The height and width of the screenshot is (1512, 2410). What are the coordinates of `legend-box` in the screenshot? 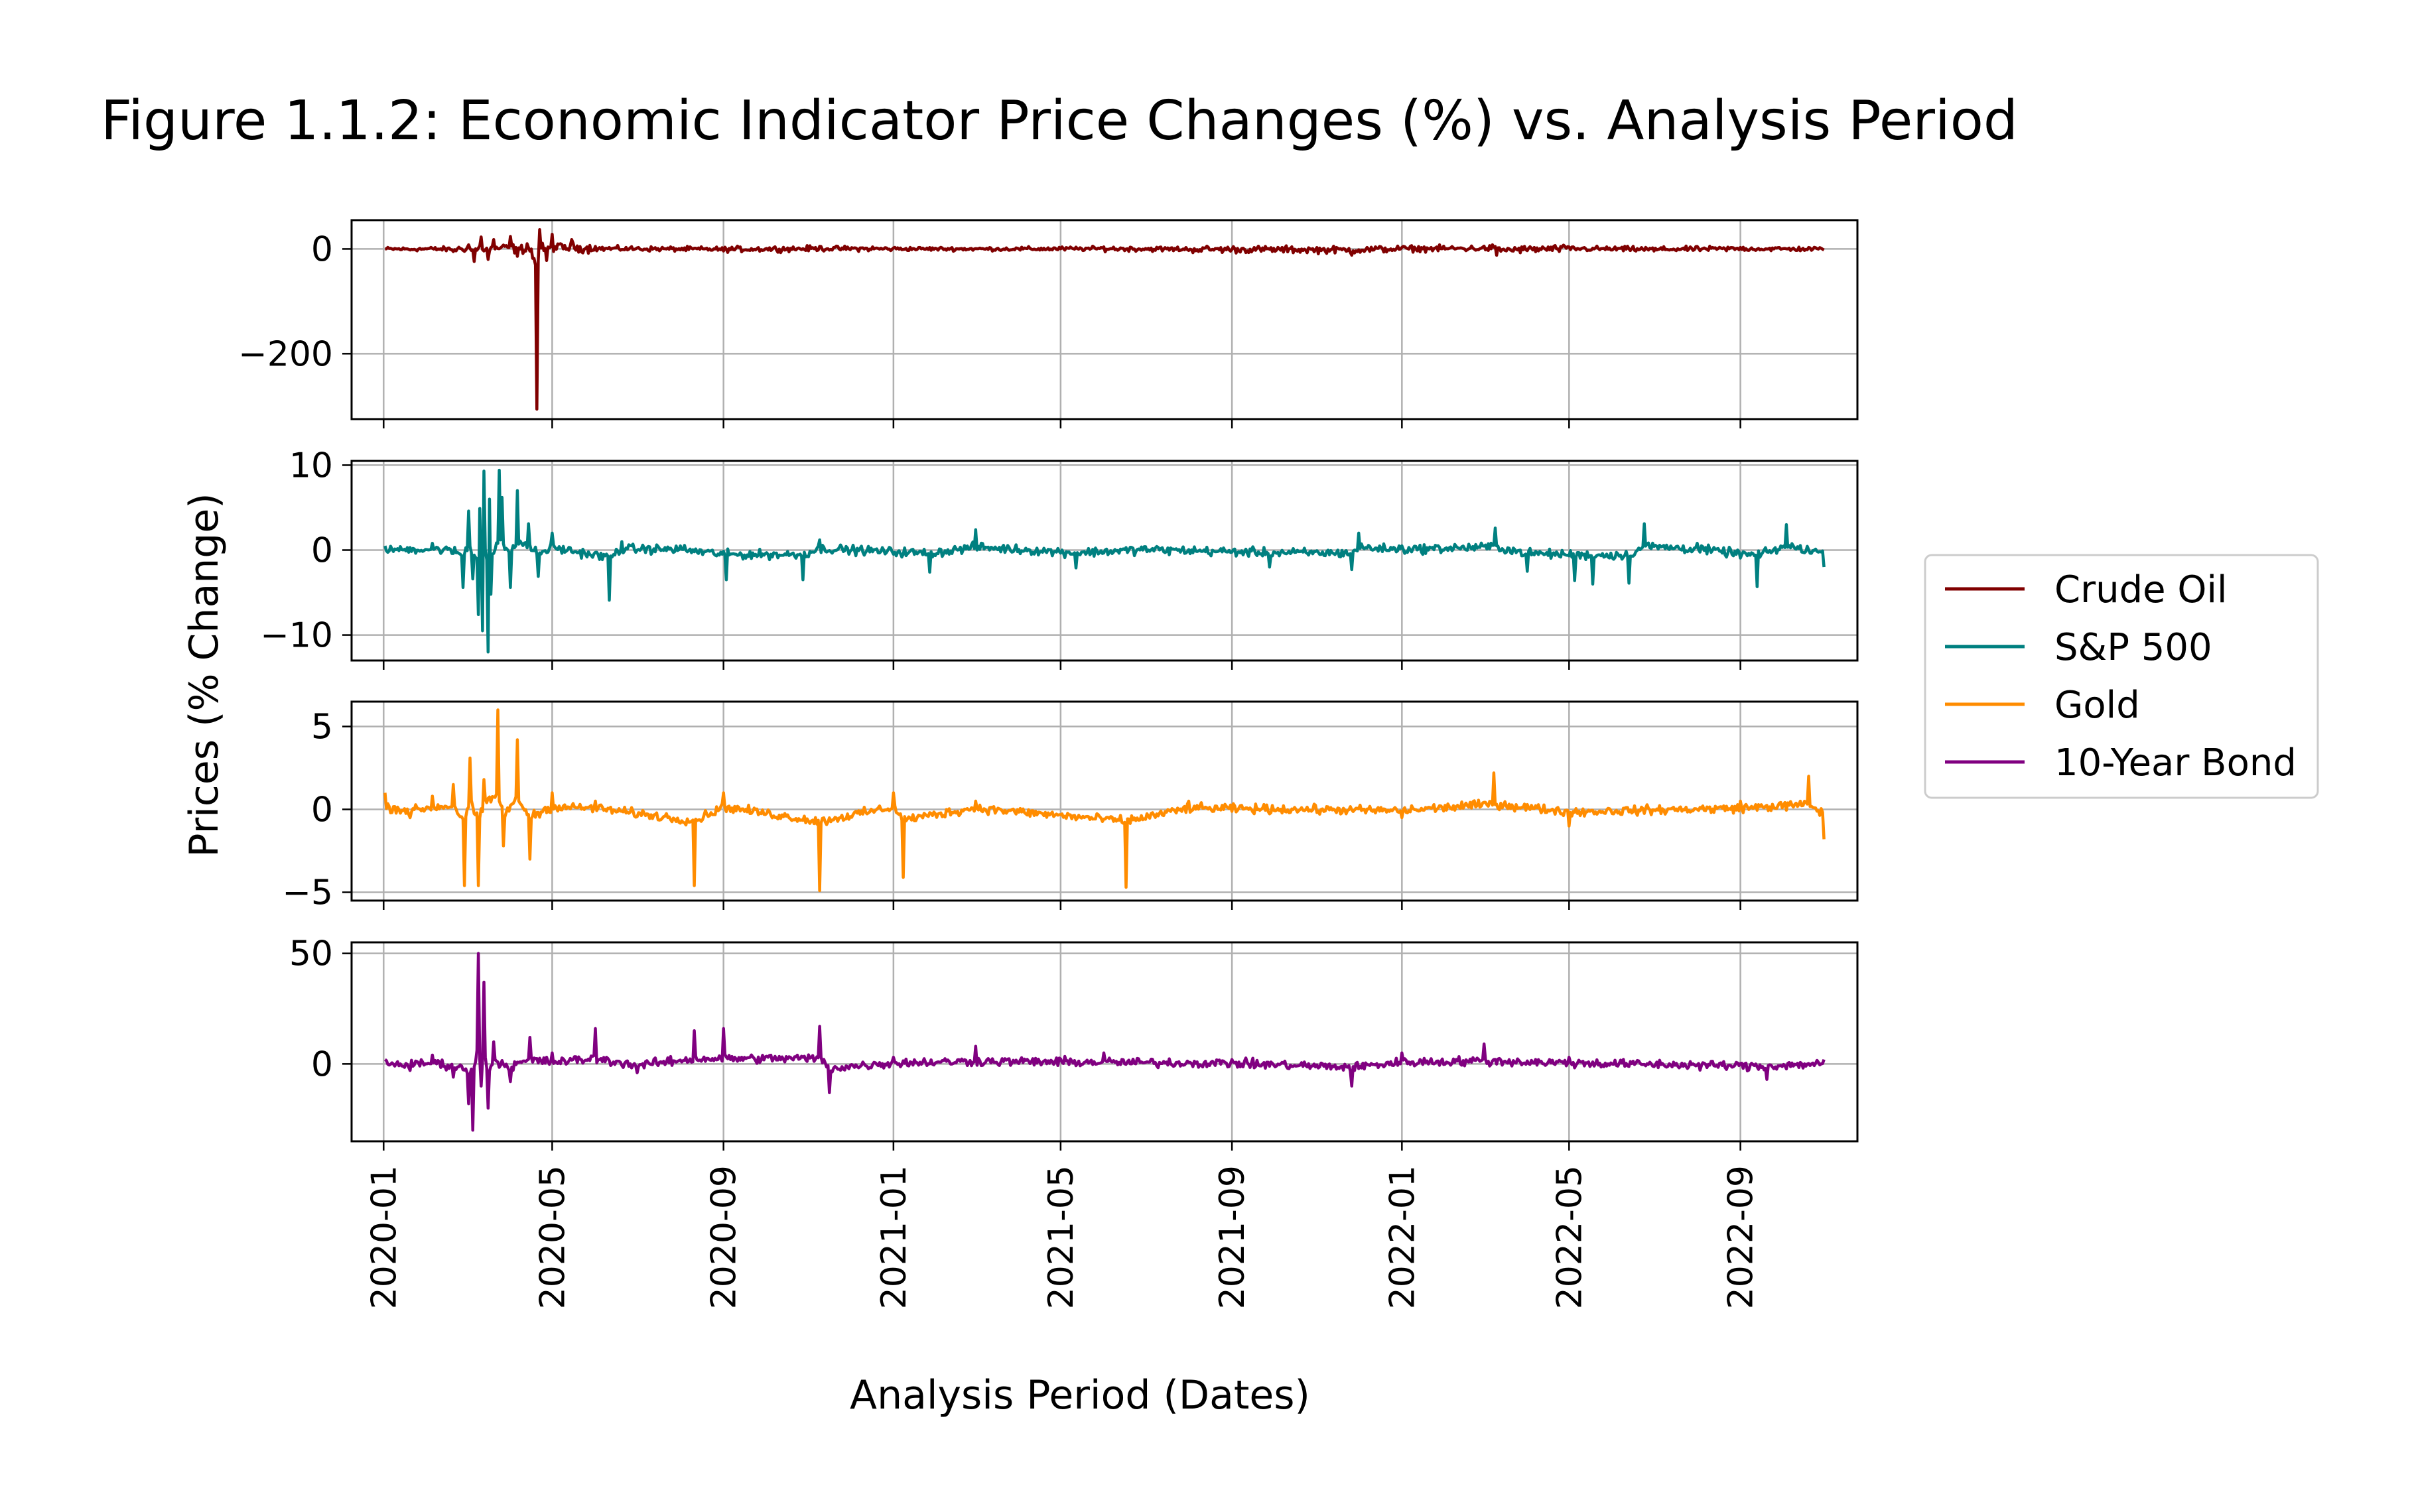 It's located at (2121, 676).